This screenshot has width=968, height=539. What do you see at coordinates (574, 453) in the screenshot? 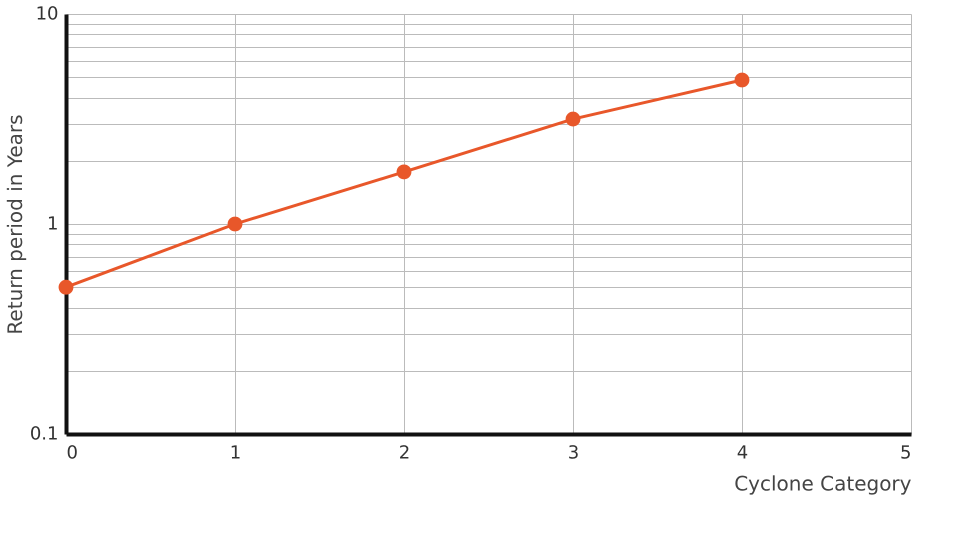
I see `x-tick-label: 3` at bounding box center [574, 453].